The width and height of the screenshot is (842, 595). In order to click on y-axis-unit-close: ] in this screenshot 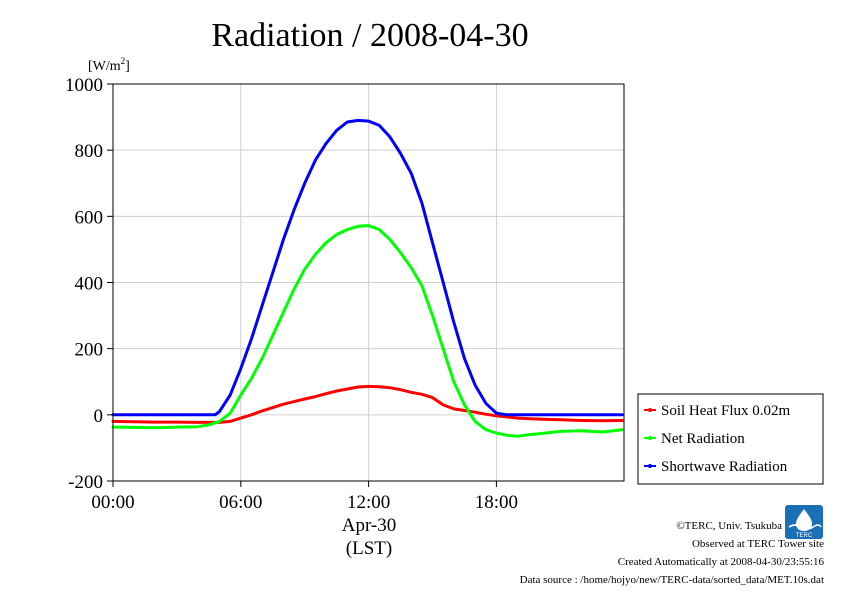, I will do `click(127, 66)`.